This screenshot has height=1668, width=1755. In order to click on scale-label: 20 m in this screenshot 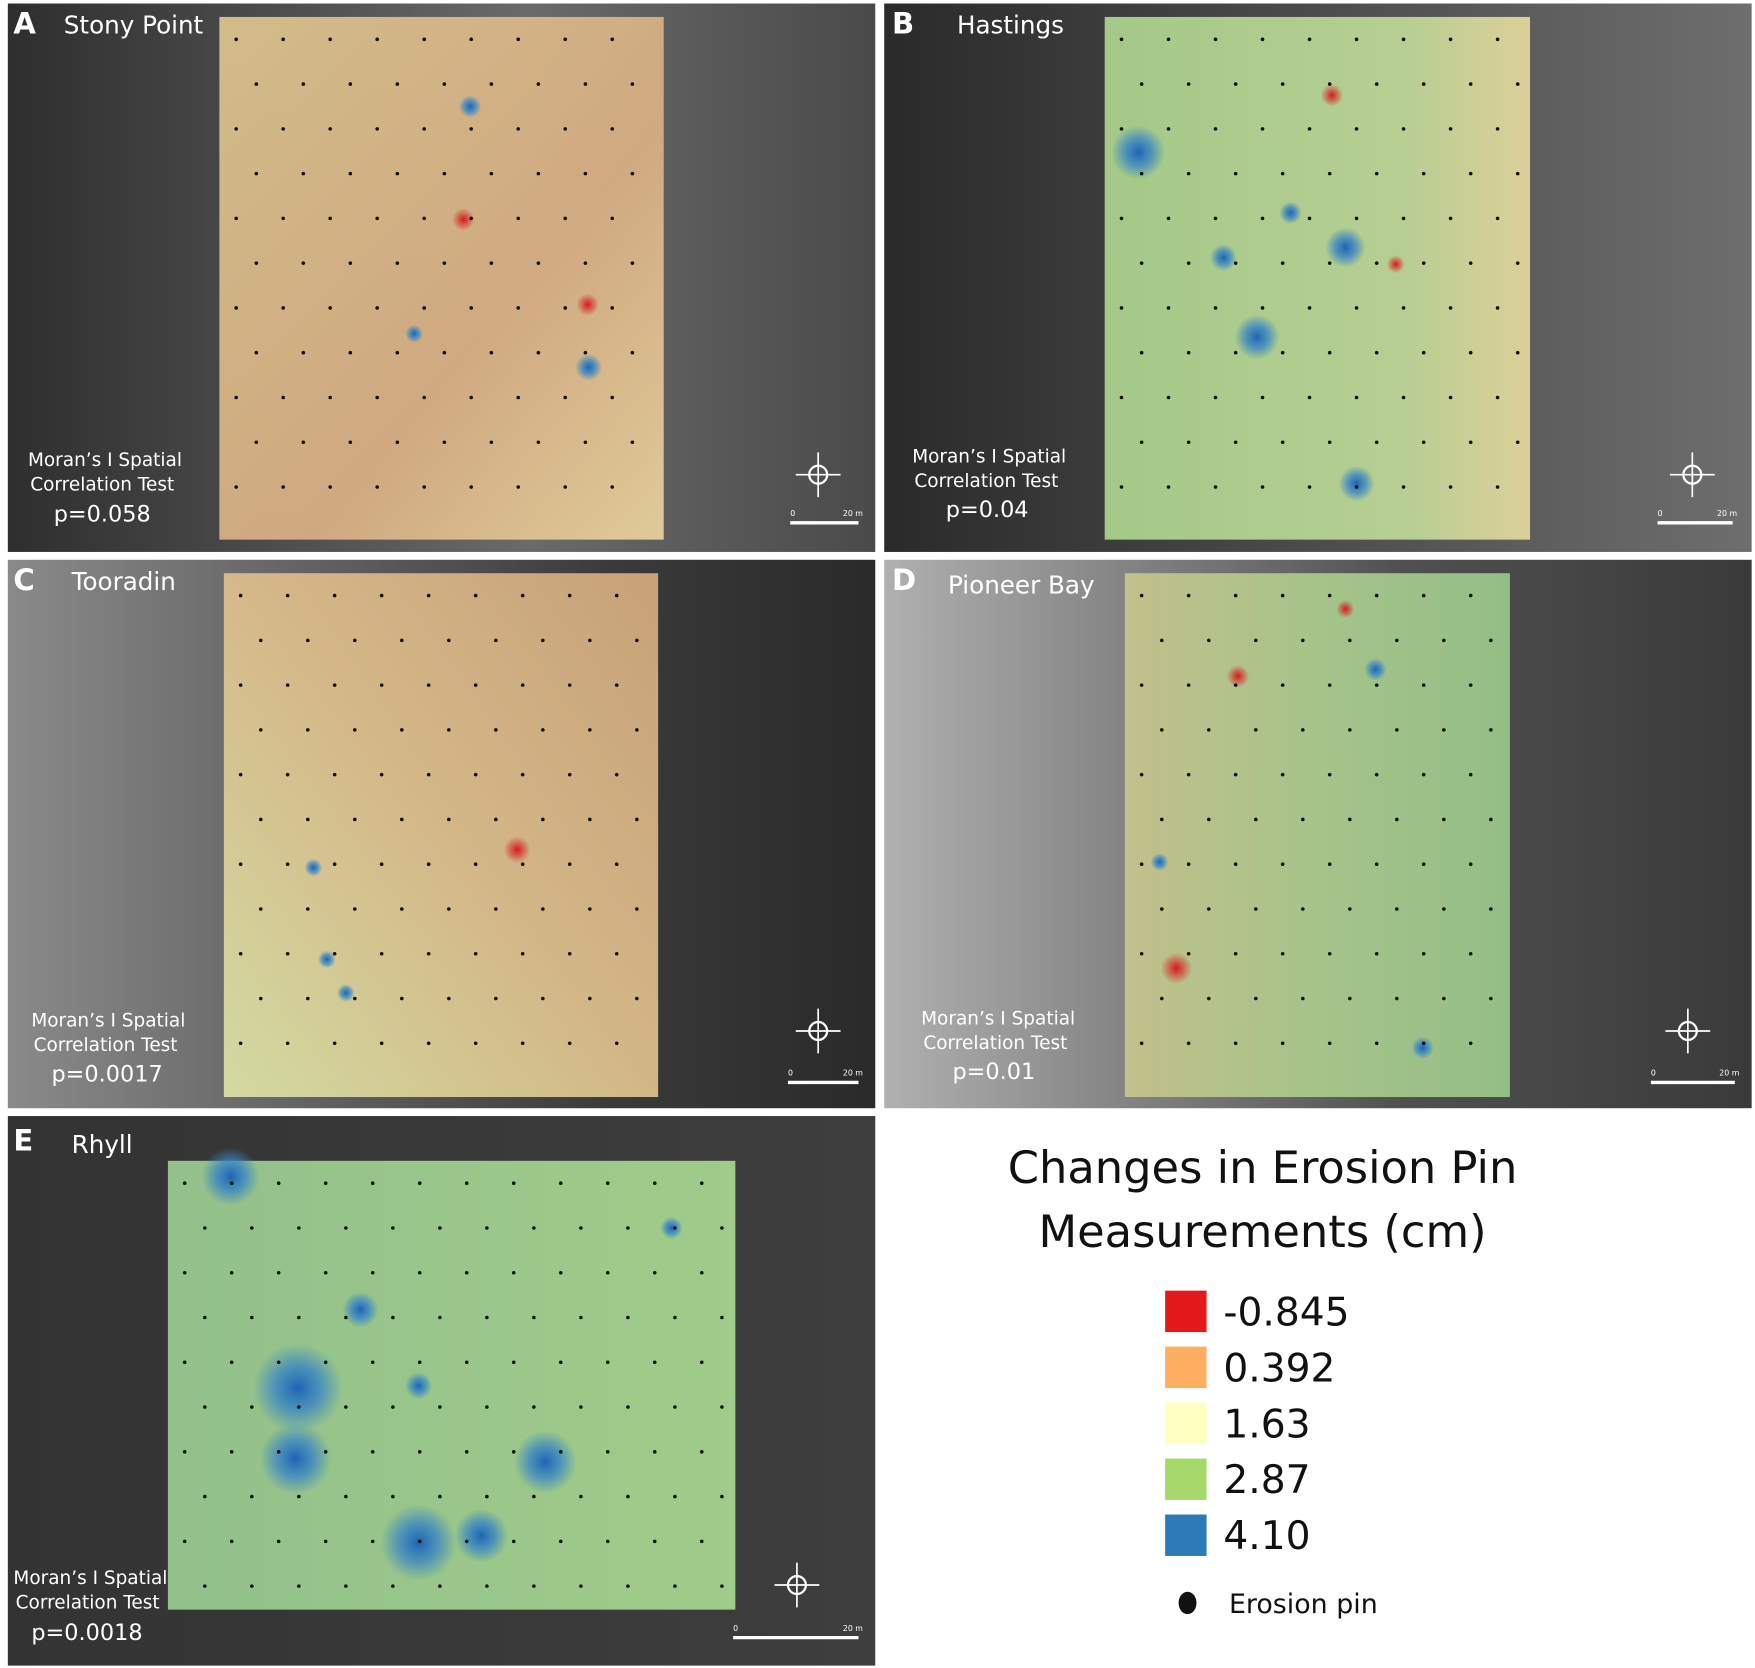, I will do `click(853, 1628)`.